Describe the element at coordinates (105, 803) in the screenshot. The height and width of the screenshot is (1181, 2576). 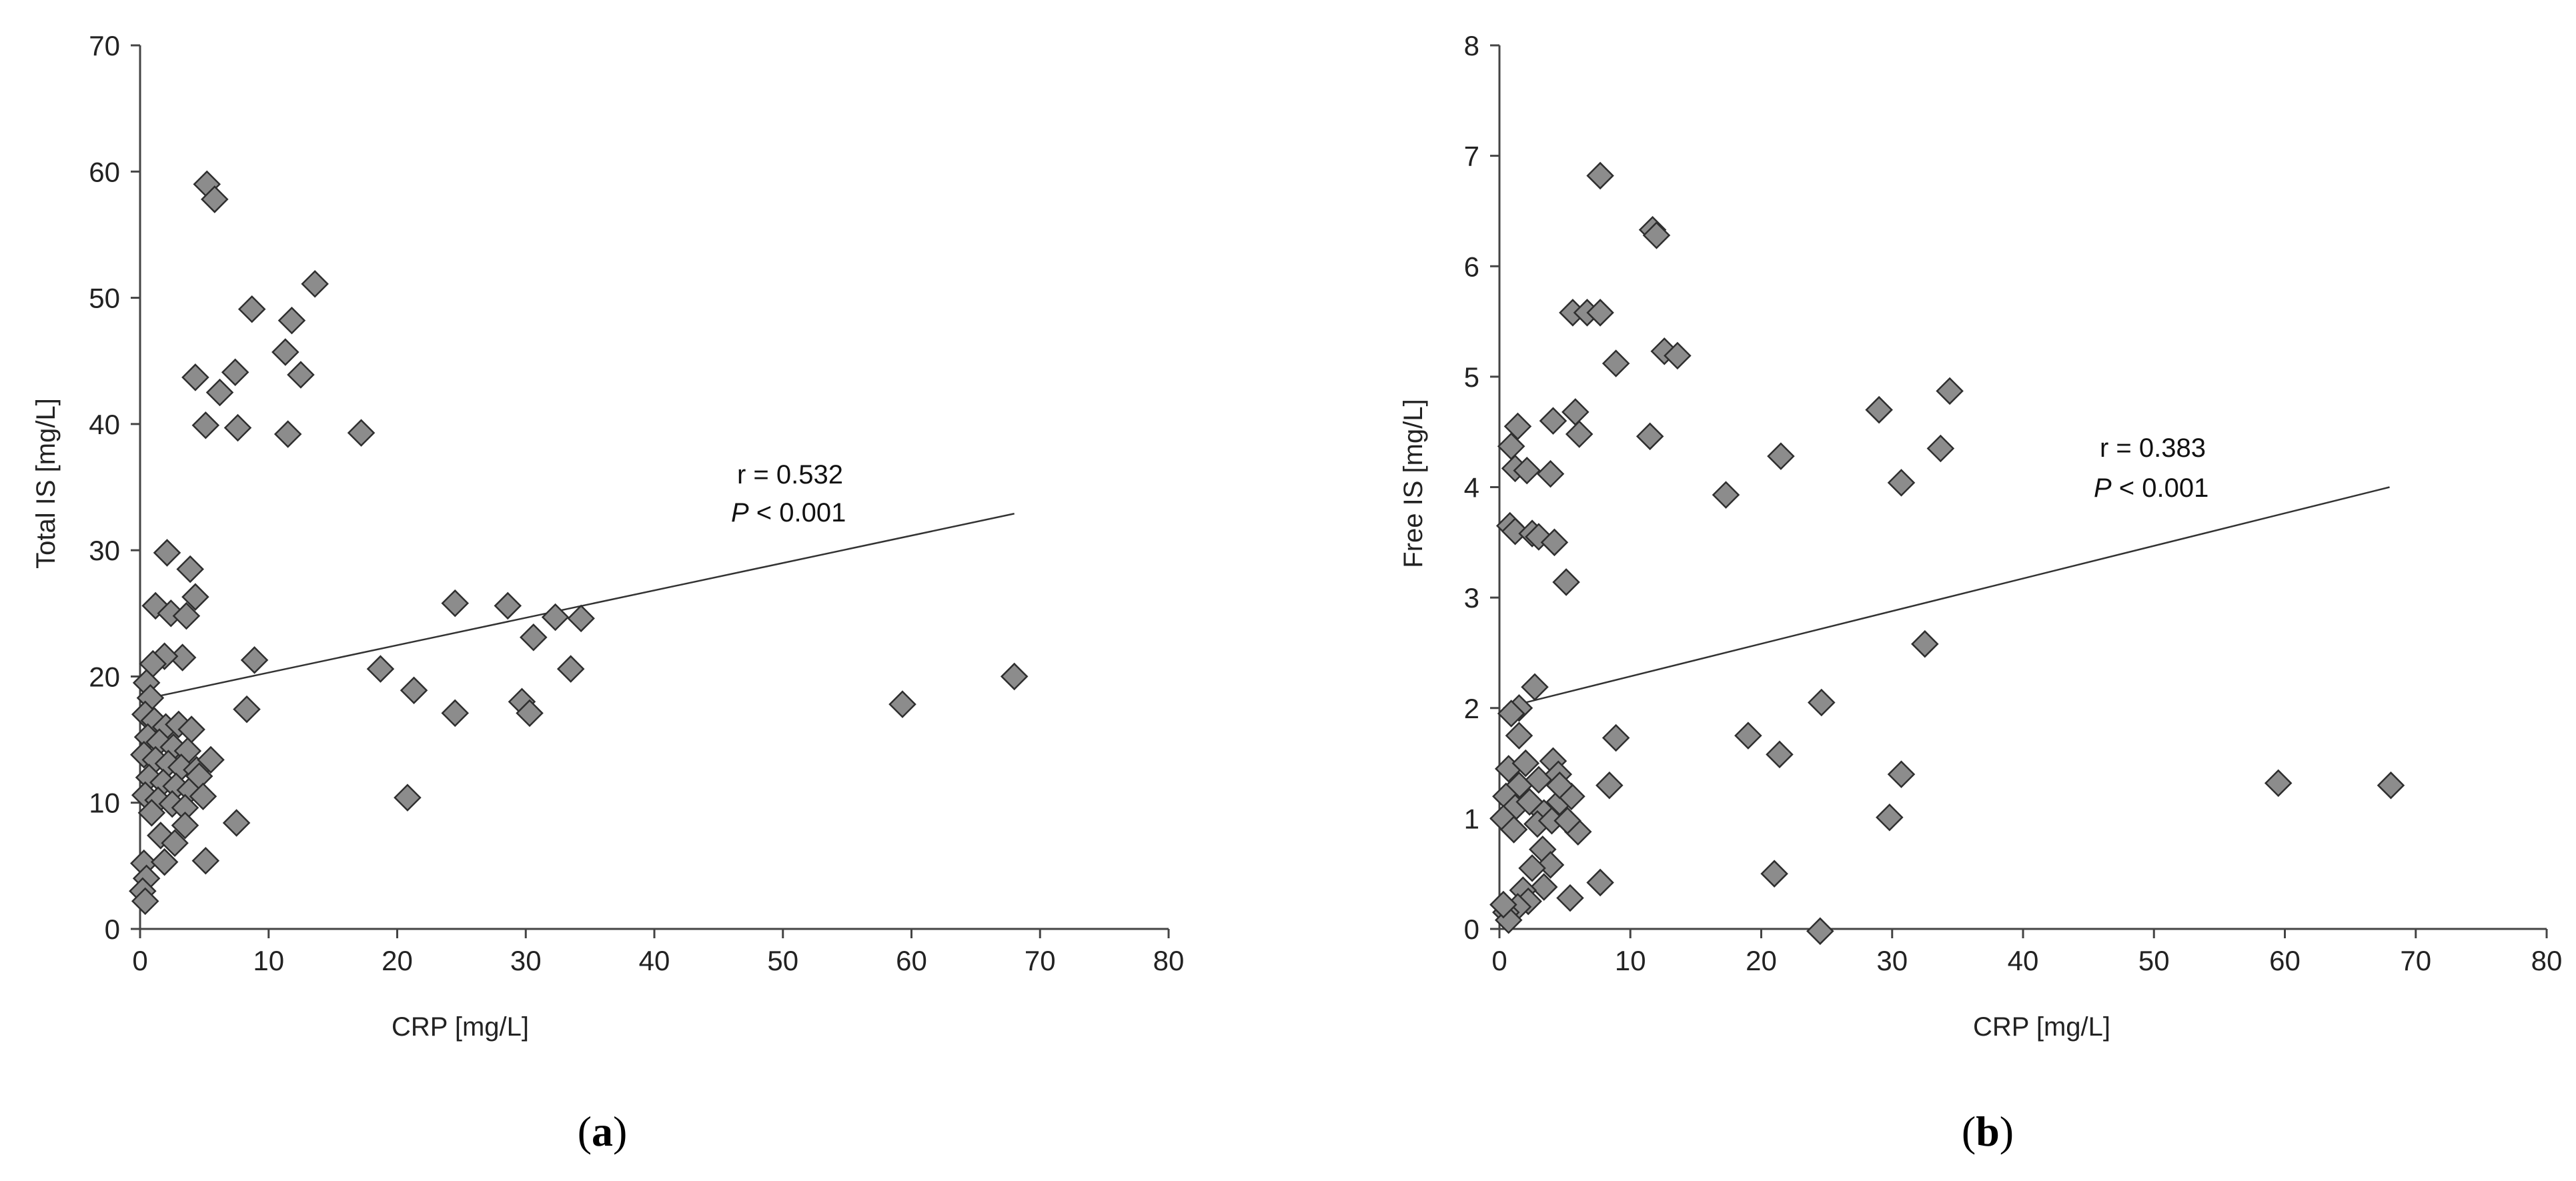
I see `y-tick-label-a: 10` at that location.